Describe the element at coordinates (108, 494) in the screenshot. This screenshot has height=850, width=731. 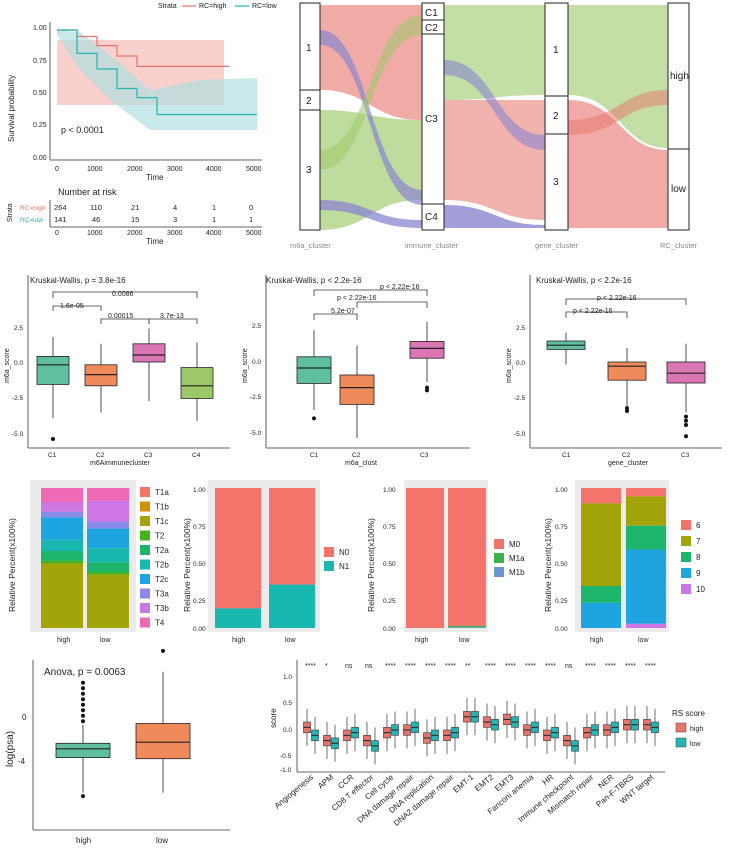
I see `stackT-seg-low-T4` at that location.